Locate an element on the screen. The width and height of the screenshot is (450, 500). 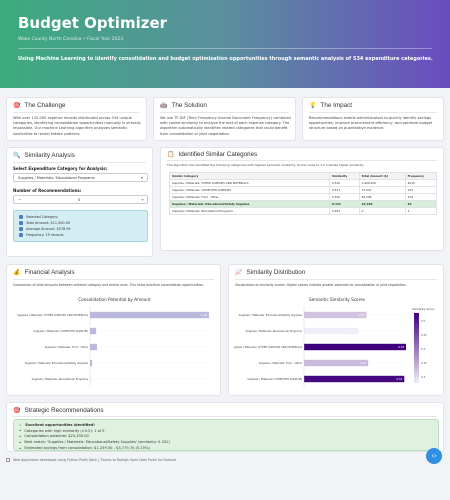
recommendations-stepper: − 5 + is located at coordinates (80, 199).